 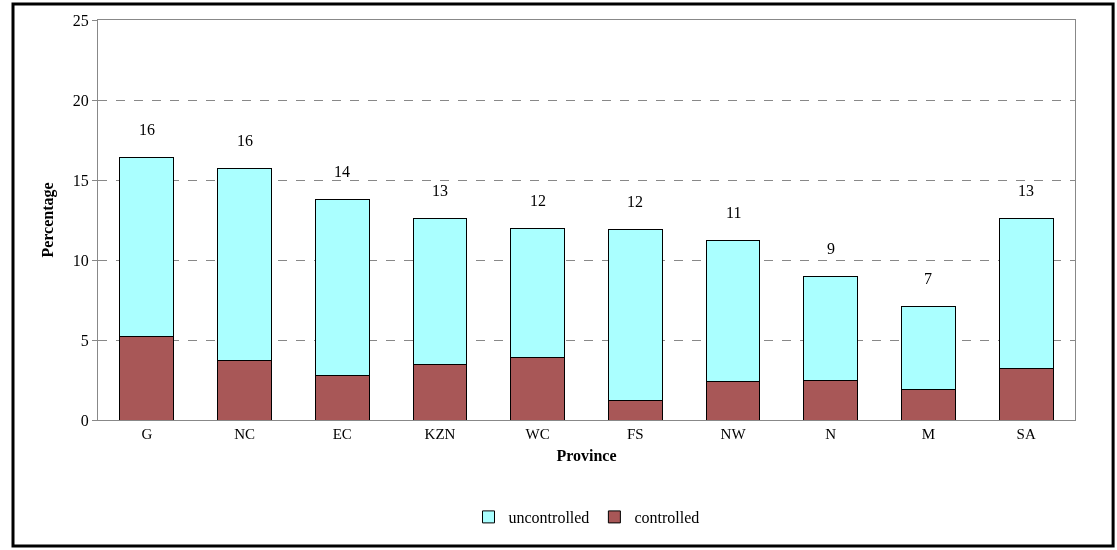 I want to click on x-tick-label: M, so click(x=928, y=434).